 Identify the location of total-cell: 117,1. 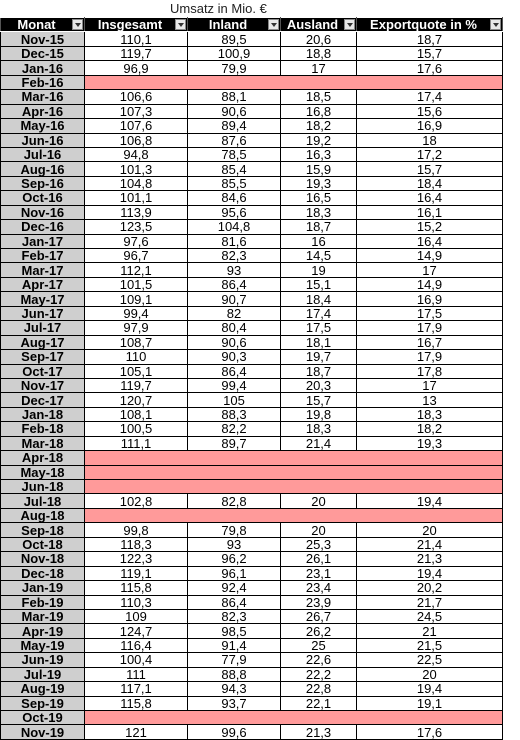
(136, 689).